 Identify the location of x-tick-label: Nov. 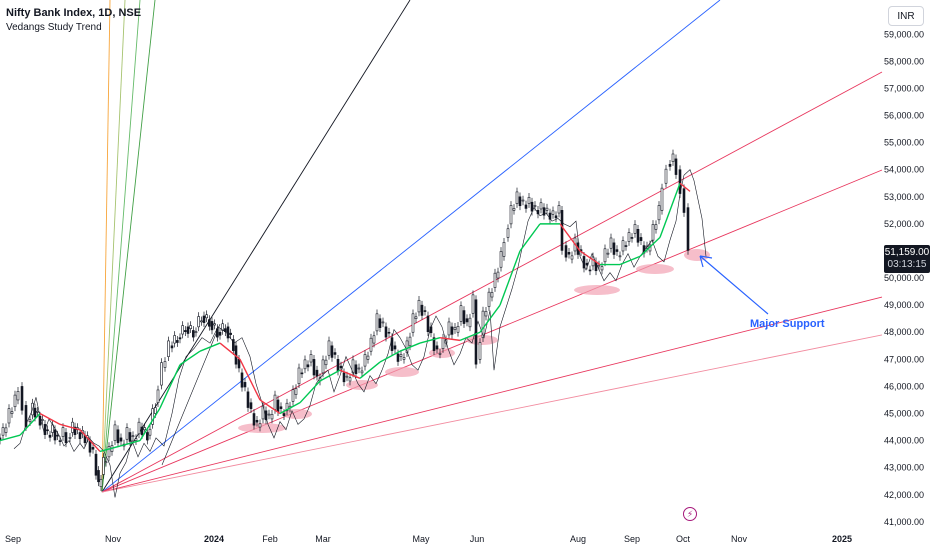
(739, 539).